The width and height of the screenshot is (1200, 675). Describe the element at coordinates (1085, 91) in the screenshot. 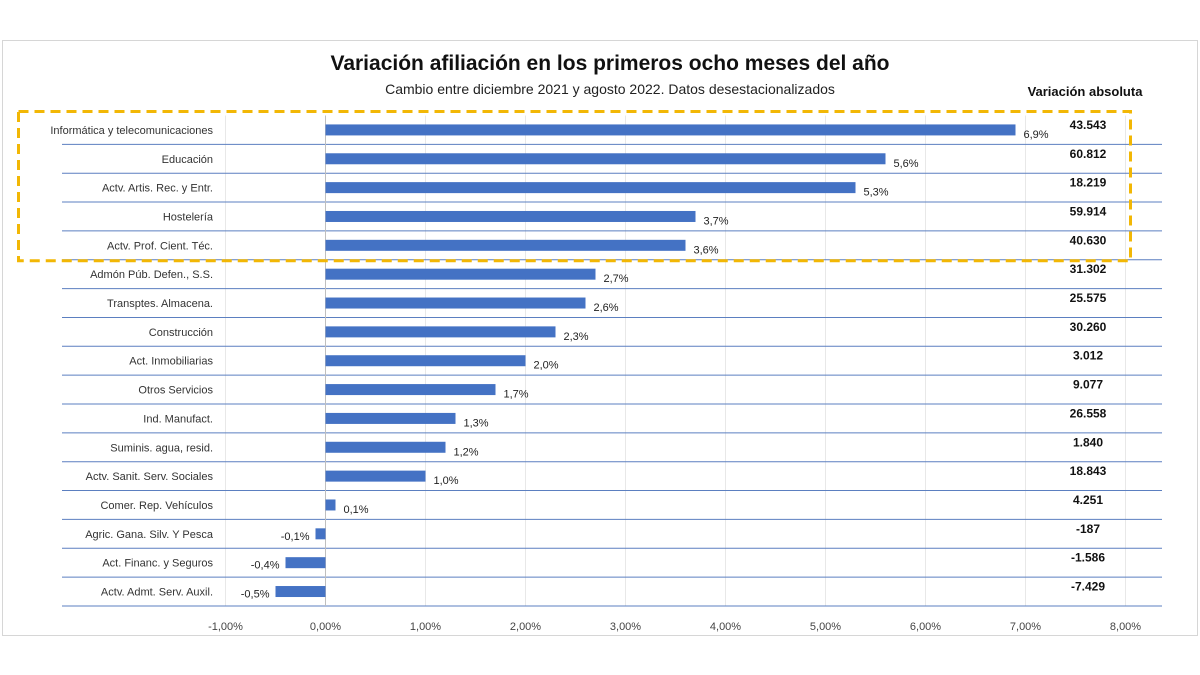

I see `absolute-variation-header: Variación absoluta` at that location.